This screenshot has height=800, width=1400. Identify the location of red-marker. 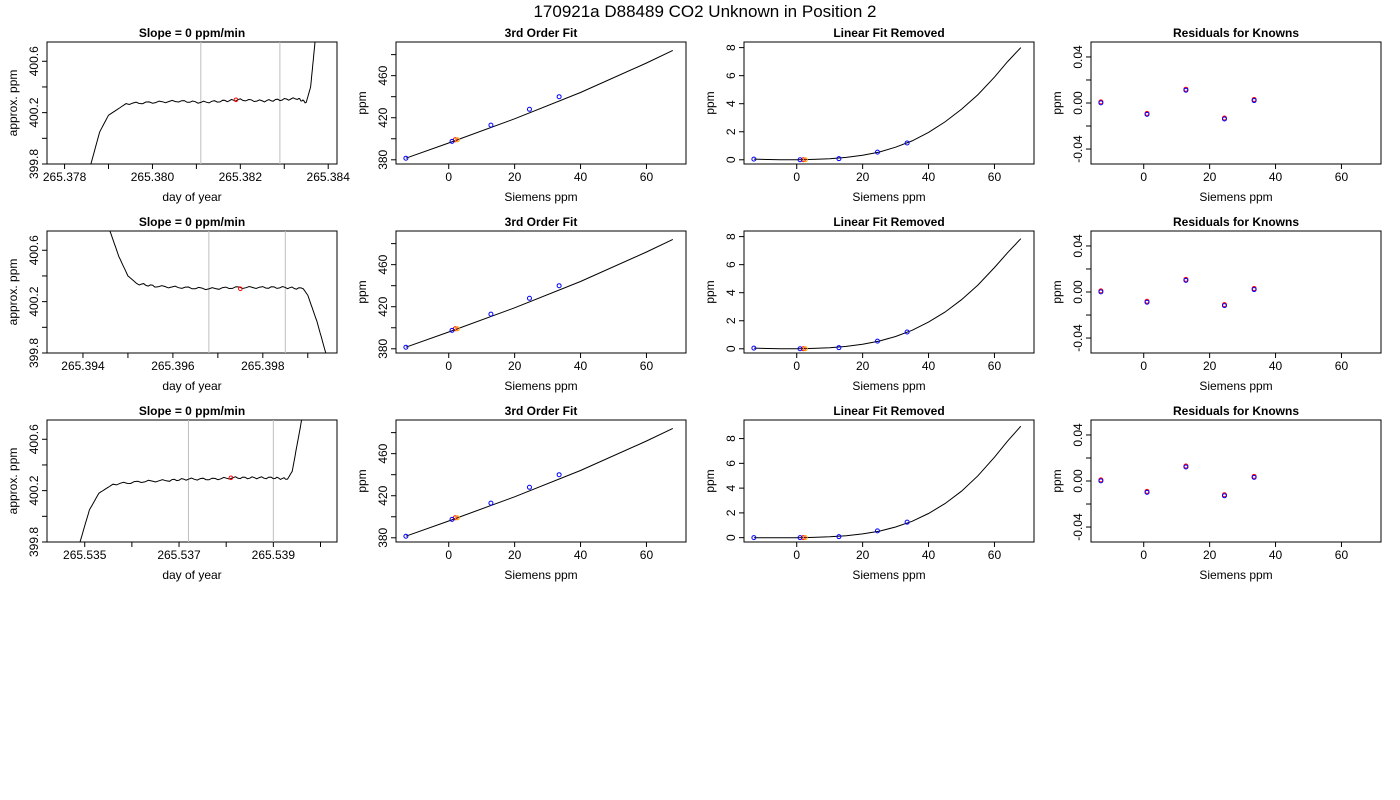
(236, 100).